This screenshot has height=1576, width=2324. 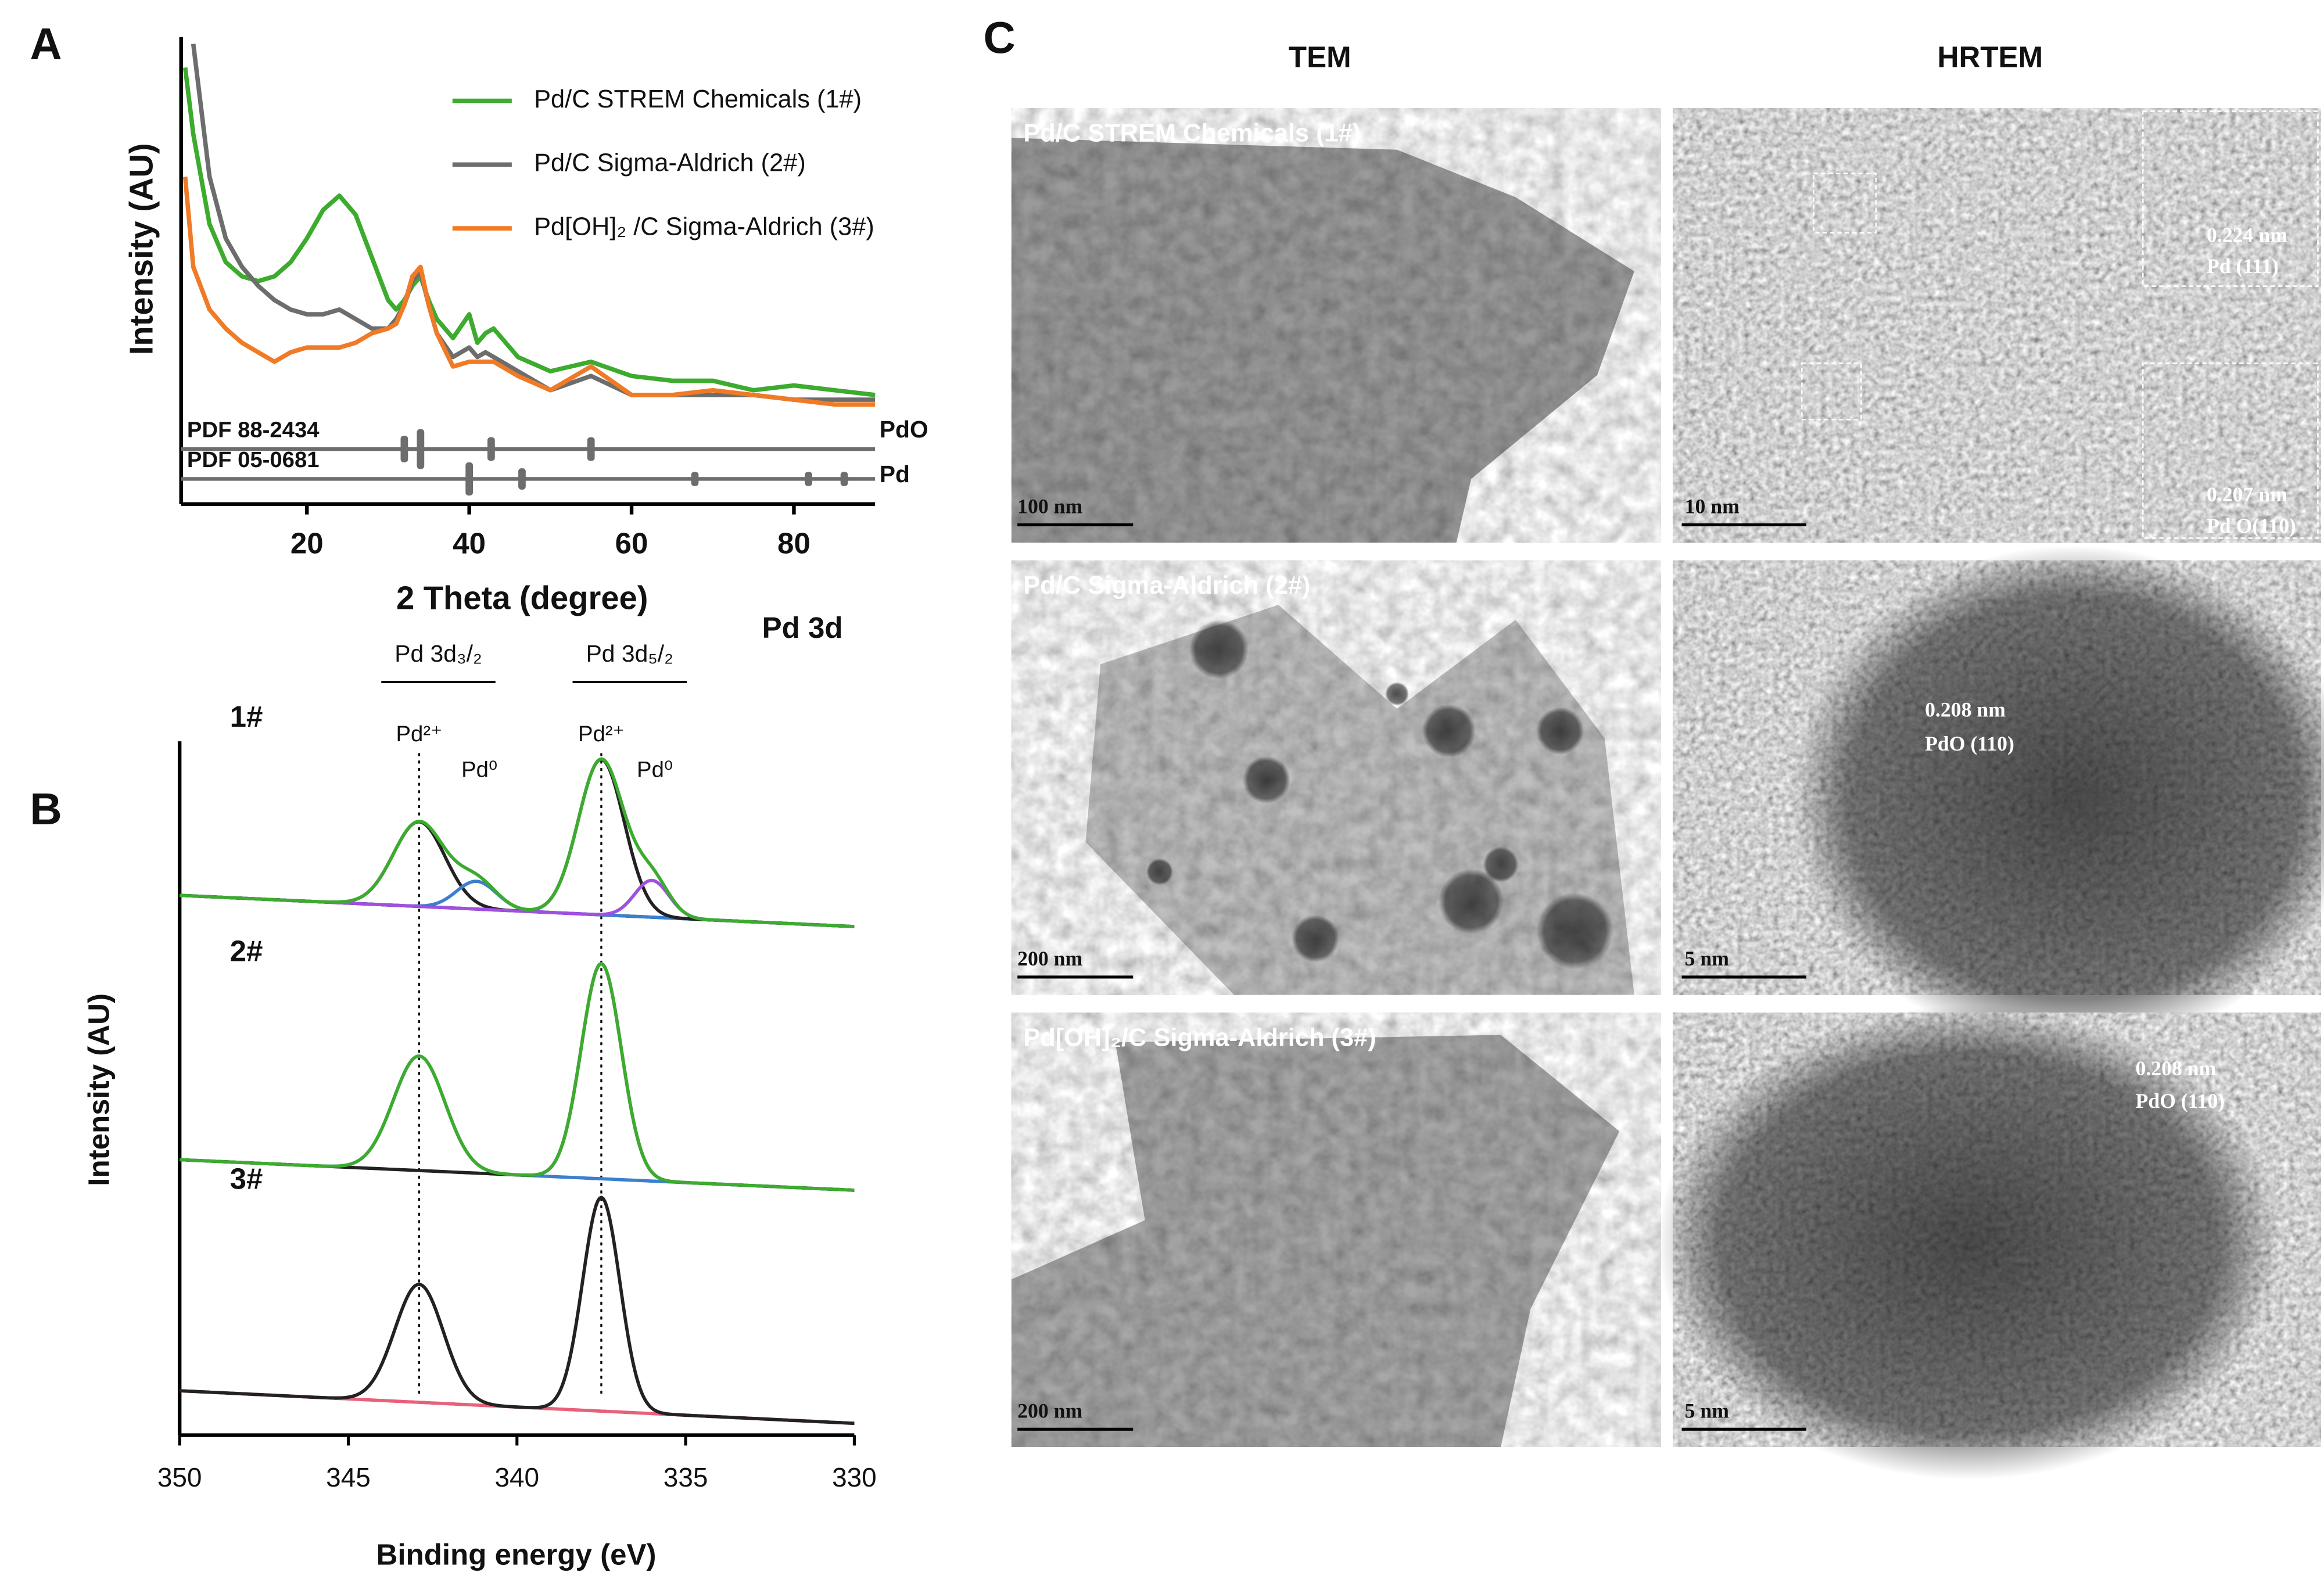 I want to click on reference-name: PDF 05-0681, so click(x=253, y=459).